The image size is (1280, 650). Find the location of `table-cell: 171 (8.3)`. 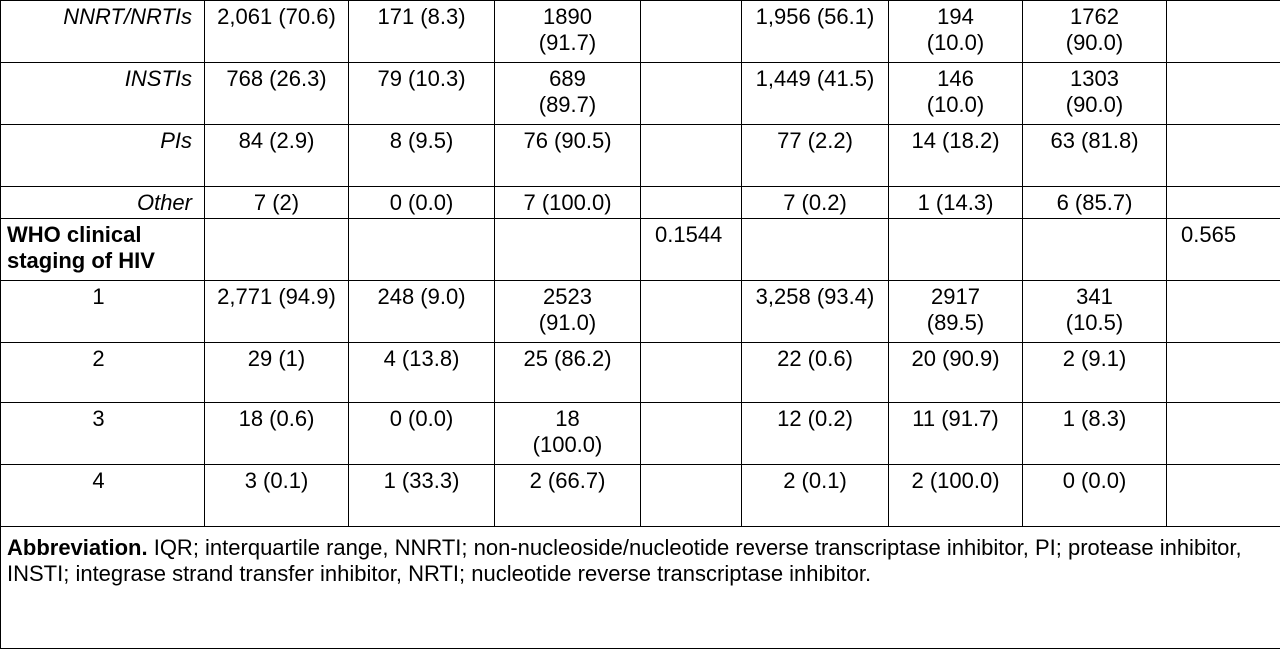

table-cell: 171 (8.3) is located at coordinates (421, 31).